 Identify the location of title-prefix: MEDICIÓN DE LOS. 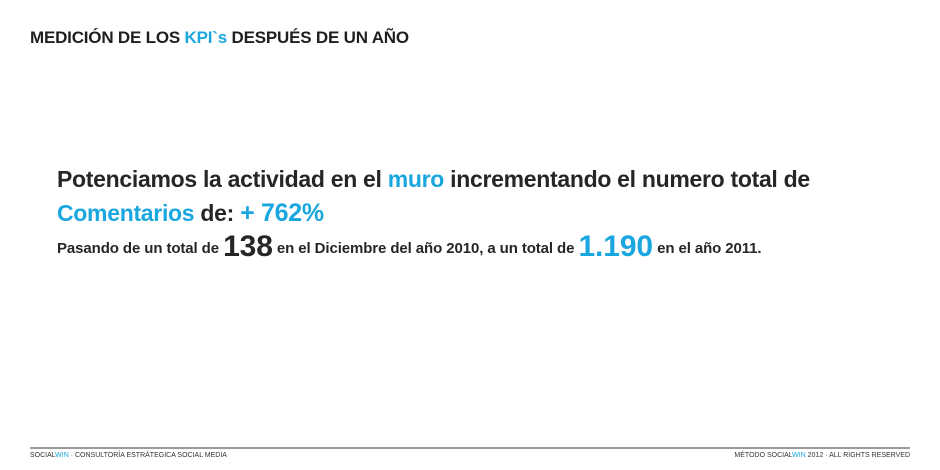
(107, 37).